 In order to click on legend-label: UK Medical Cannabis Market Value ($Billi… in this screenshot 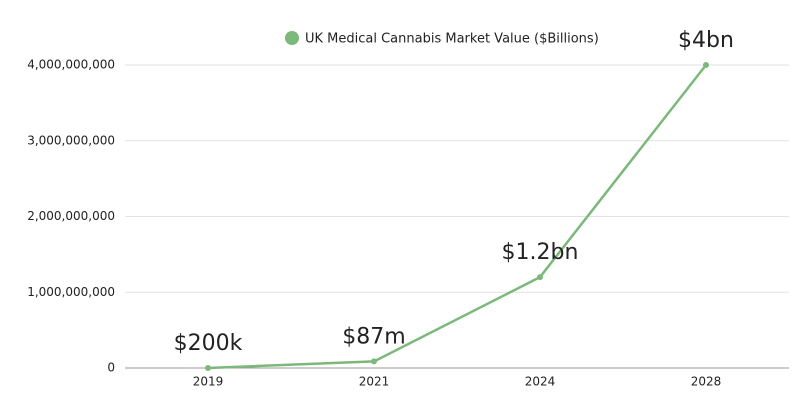, I will do `click(452, 39)`.